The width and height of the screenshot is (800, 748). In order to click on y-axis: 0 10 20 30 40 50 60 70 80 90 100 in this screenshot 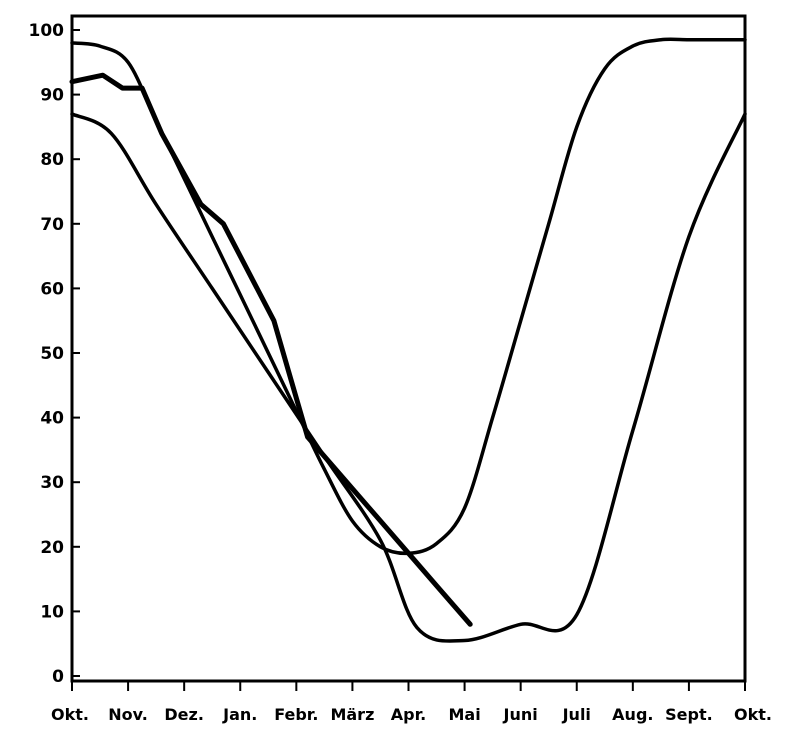, I will do `click(54, 354)`.